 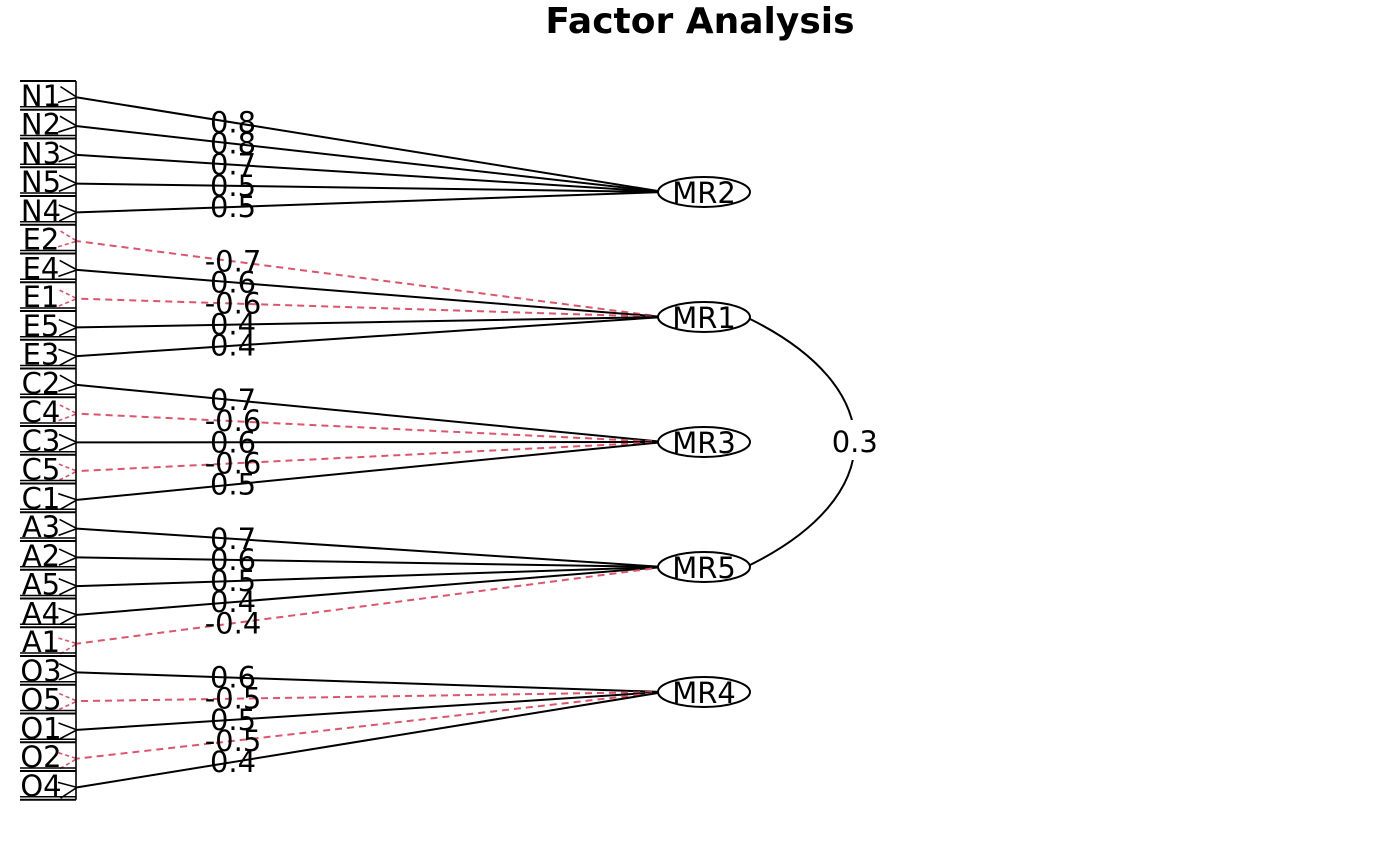 I want to click on variable-label-n3: N3, so click(x=41, y=153).